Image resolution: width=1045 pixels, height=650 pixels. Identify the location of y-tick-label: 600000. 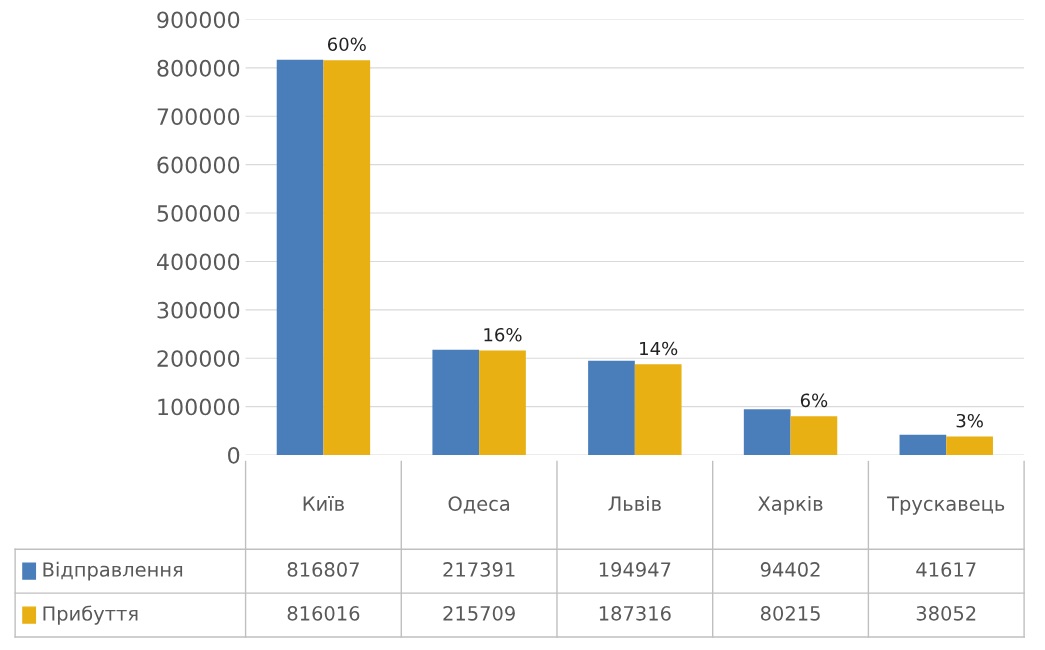
(198, 165).